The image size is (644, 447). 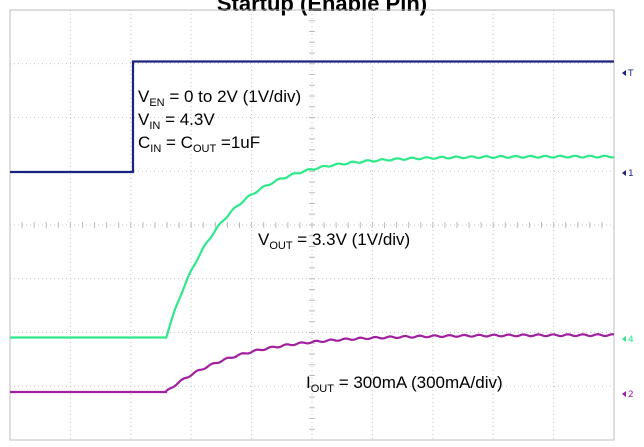 I want to click on annotation-text-part: EN, so click(x=156, y=103).